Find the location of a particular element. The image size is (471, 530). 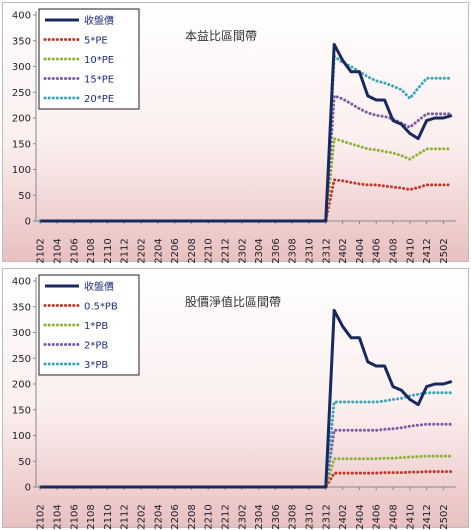

chart-title: 本益比區間帶 is located at coordinates (221, 36).